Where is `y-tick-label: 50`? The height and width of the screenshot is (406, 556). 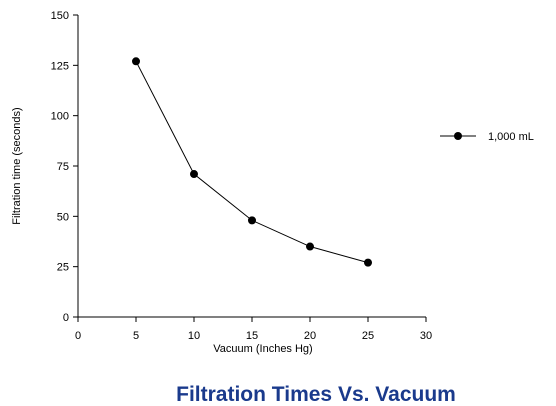 y-tick-label: 50 is located at coordinates (63, 217).